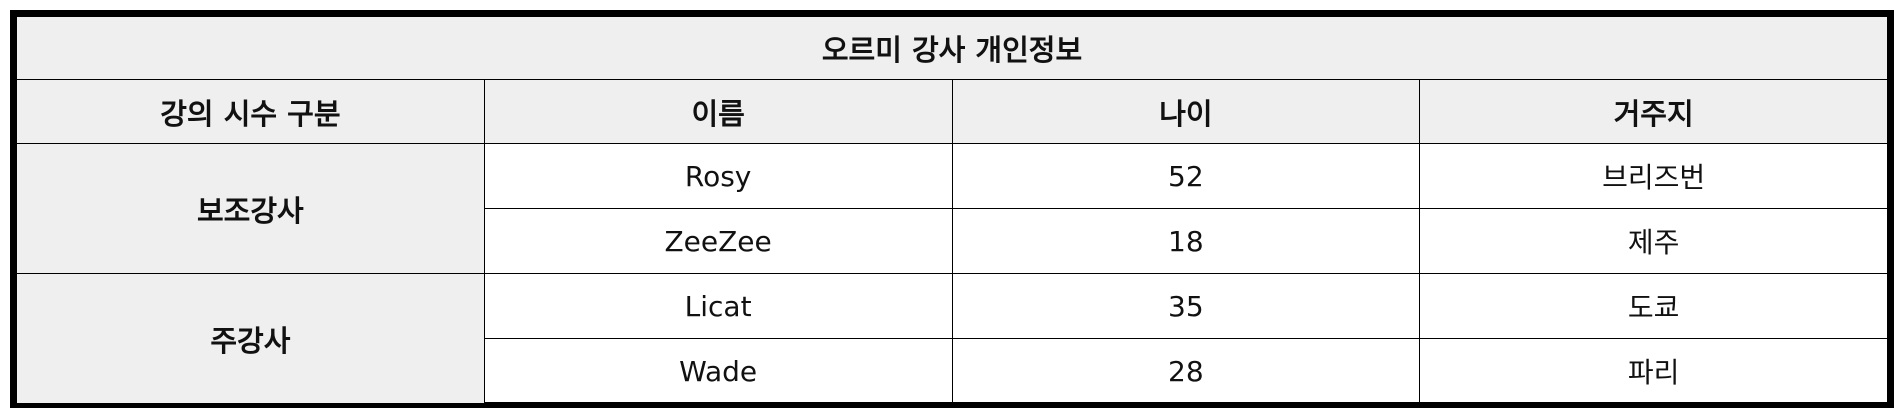  Describe the element at coordinates (1186, 306) in the screenshot. I see `cell-age: 35` at that location.